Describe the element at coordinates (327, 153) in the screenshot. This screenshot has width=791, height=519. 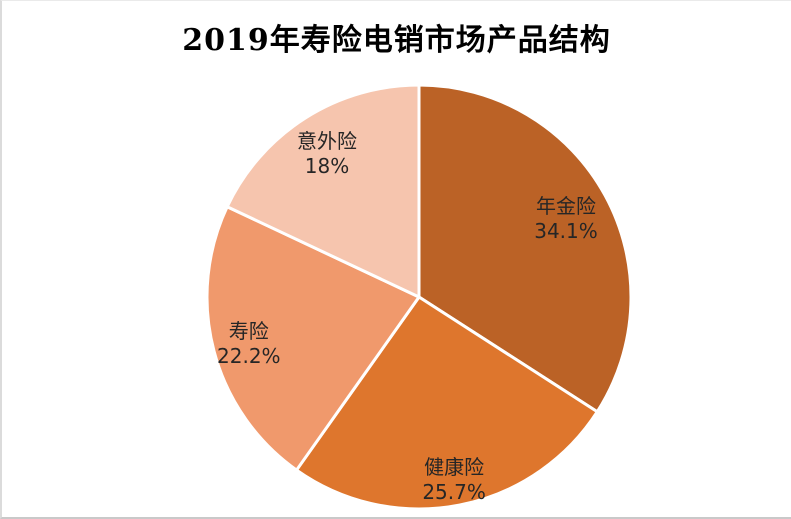
I see `pie-slice-label: 意外险 18%` at that location.